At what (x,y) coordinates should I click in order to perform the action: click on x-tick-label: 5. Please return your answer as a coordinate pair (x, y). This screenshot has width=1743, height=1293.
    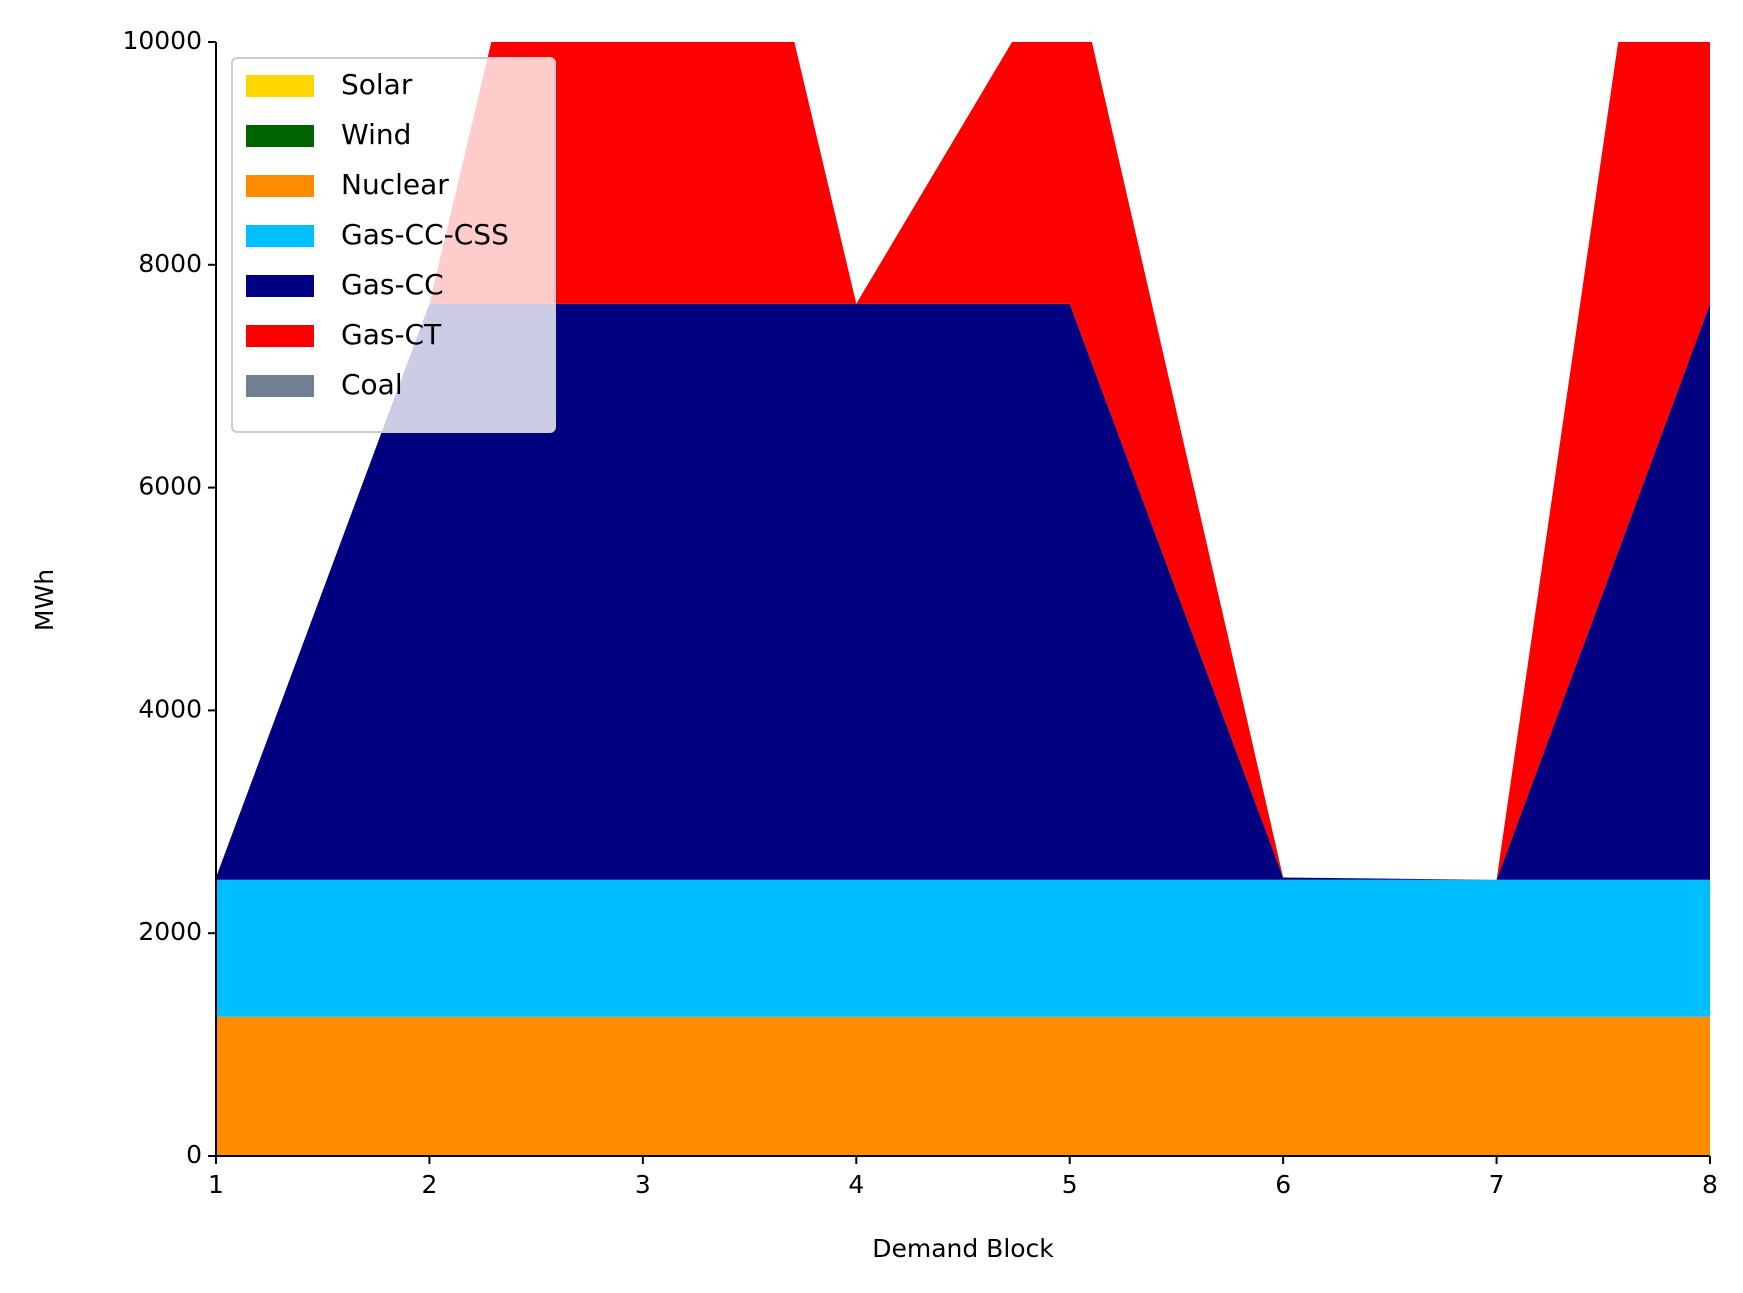
    Looking at the image, I should click on (1070, 1184).